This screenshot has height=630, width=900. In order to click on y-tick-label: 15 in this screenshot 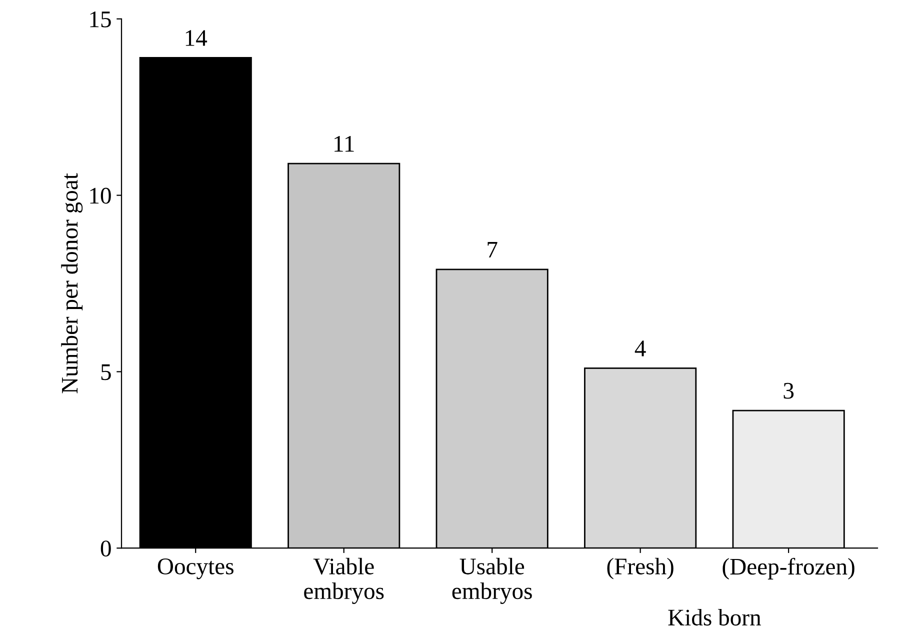, I will do `click(100, 20)`.